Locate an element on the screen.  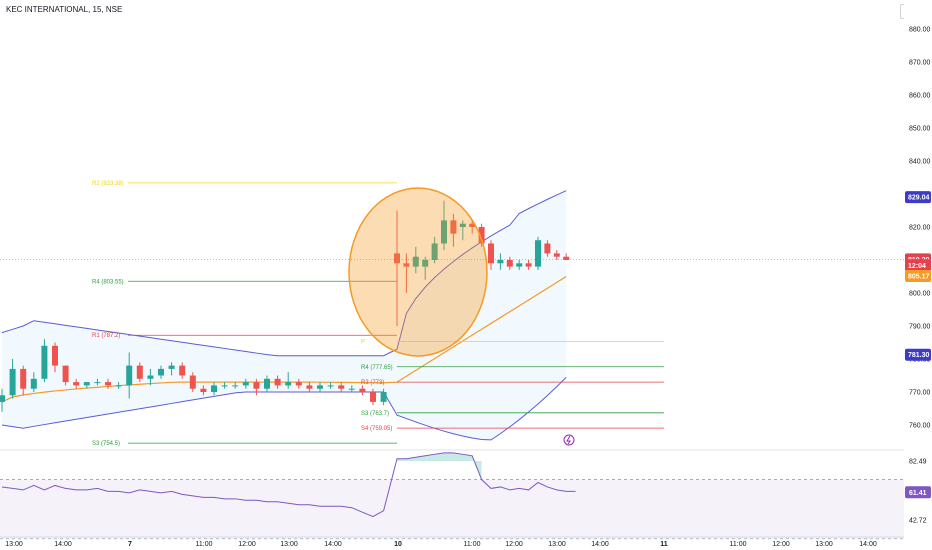
price-tick-label: 770.00 is located at coordinates (920, 393).